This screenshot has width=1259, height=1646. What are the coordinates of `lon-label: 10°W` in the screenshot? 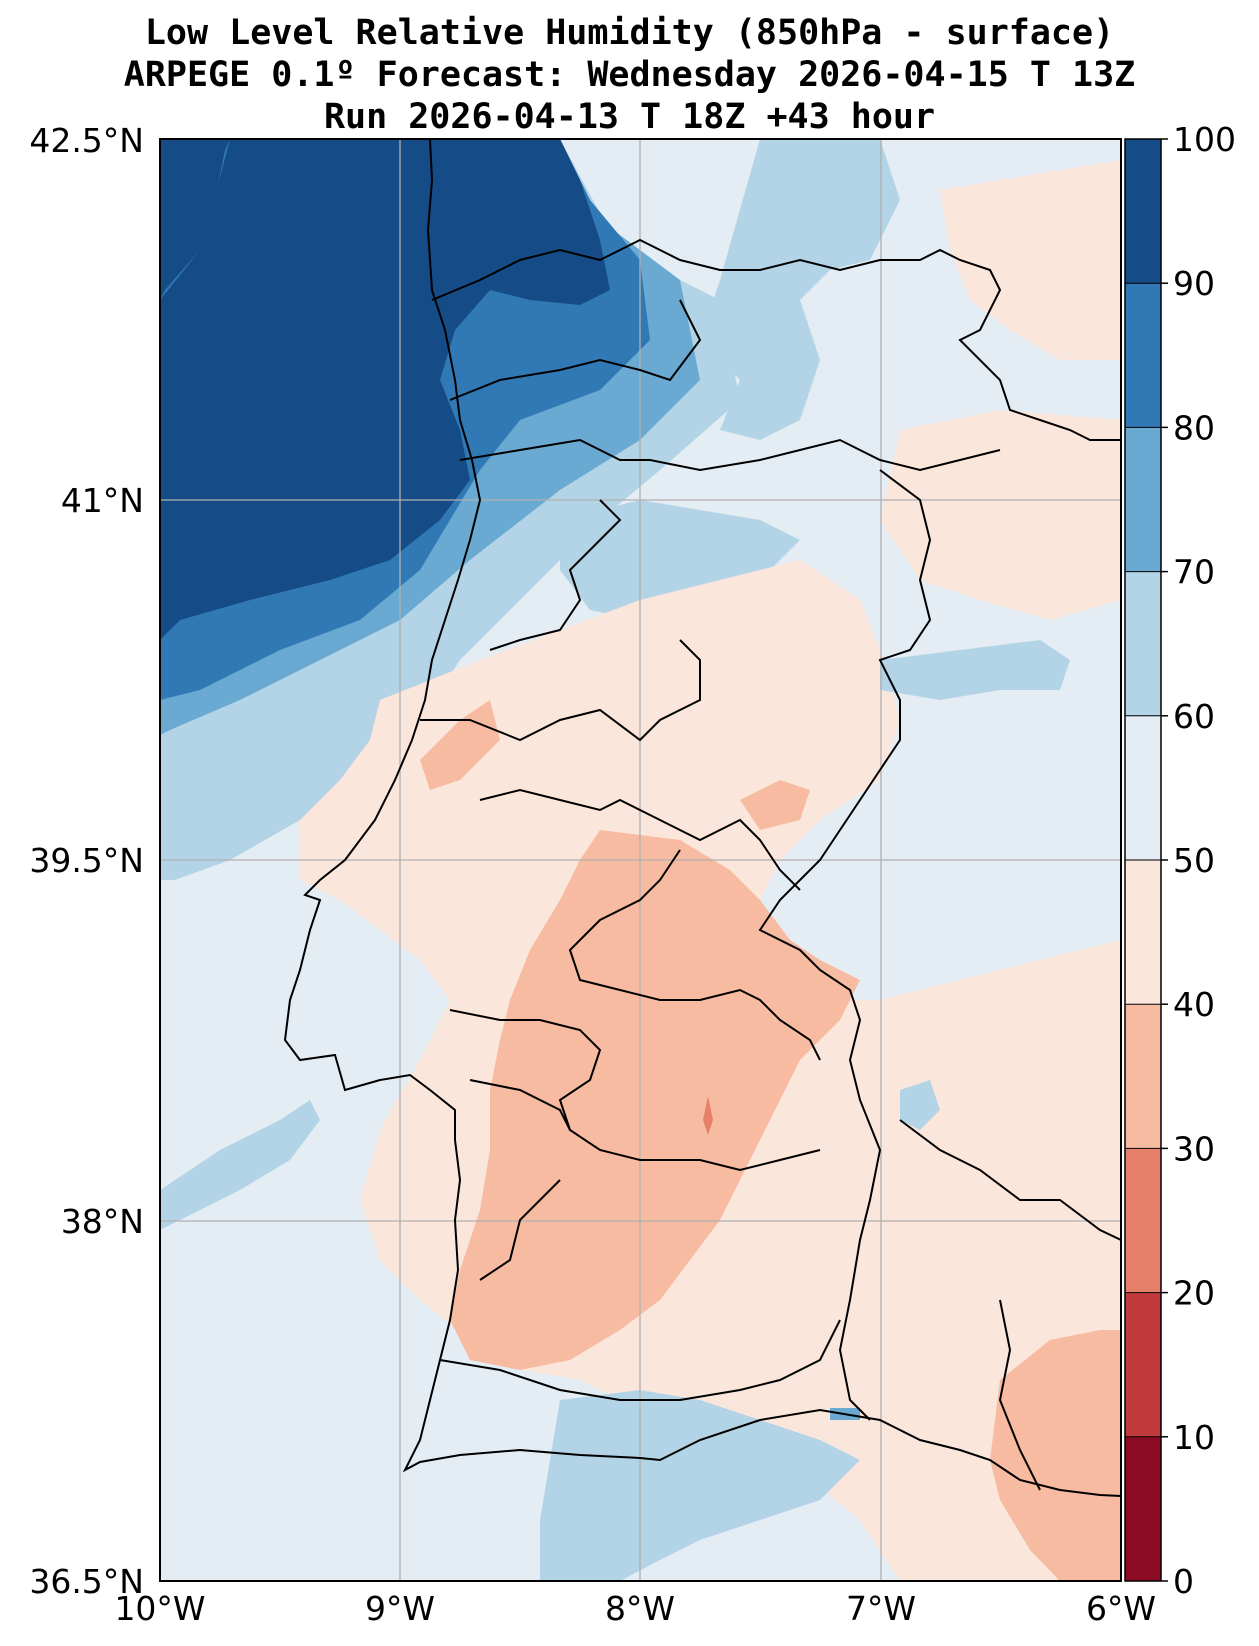 It's located at (159, 1608).